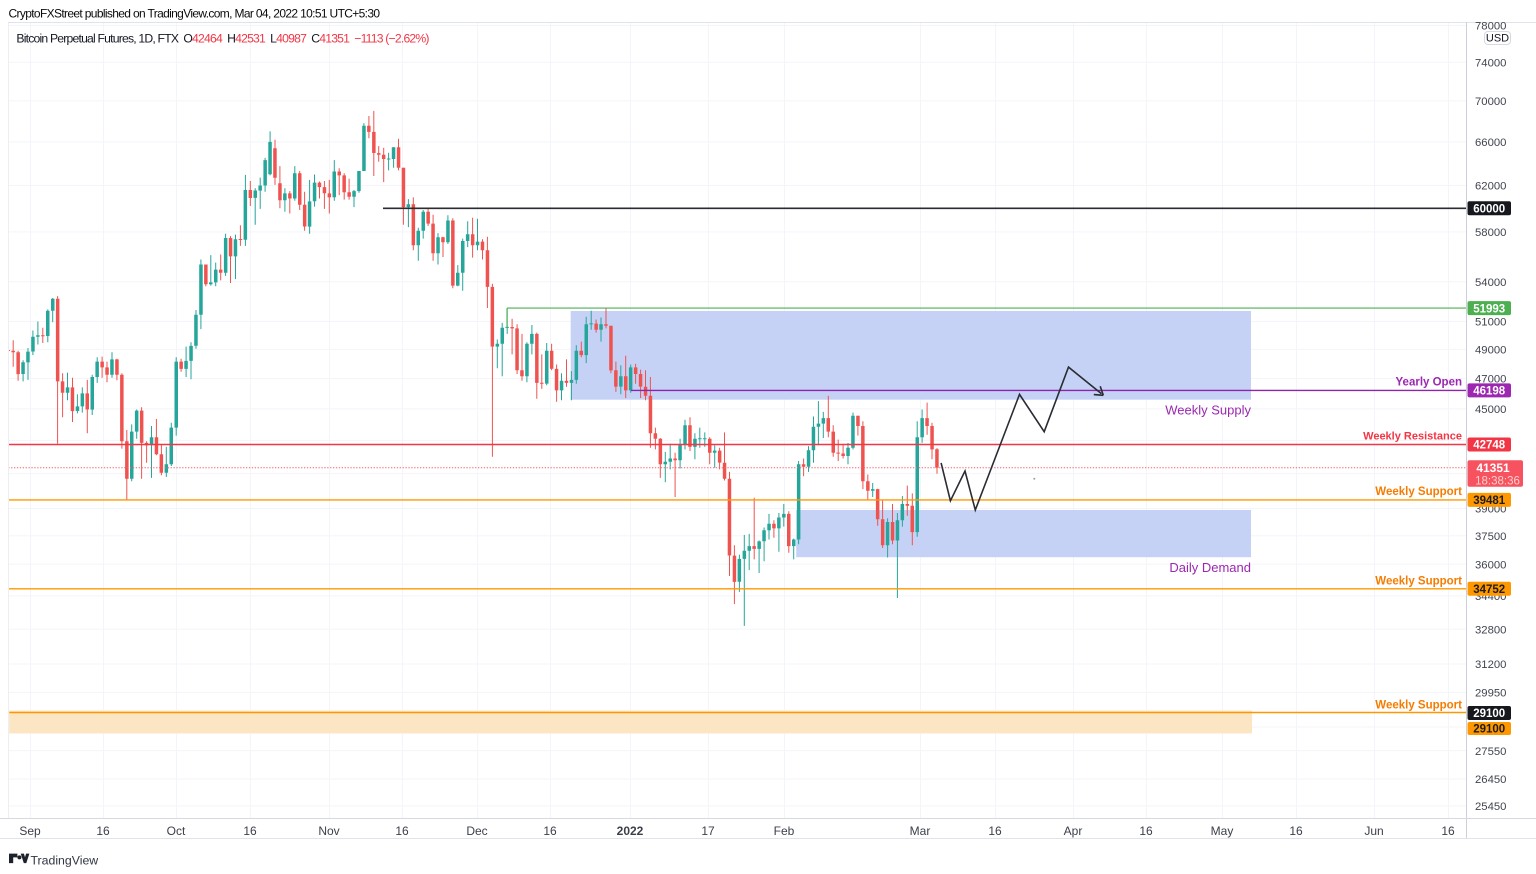 The image size is (1536, 874). What do you see at coordinates (1490, 752) in the screenshot?
I see `svg-text: 27550` at bounding box center [1490, 752].